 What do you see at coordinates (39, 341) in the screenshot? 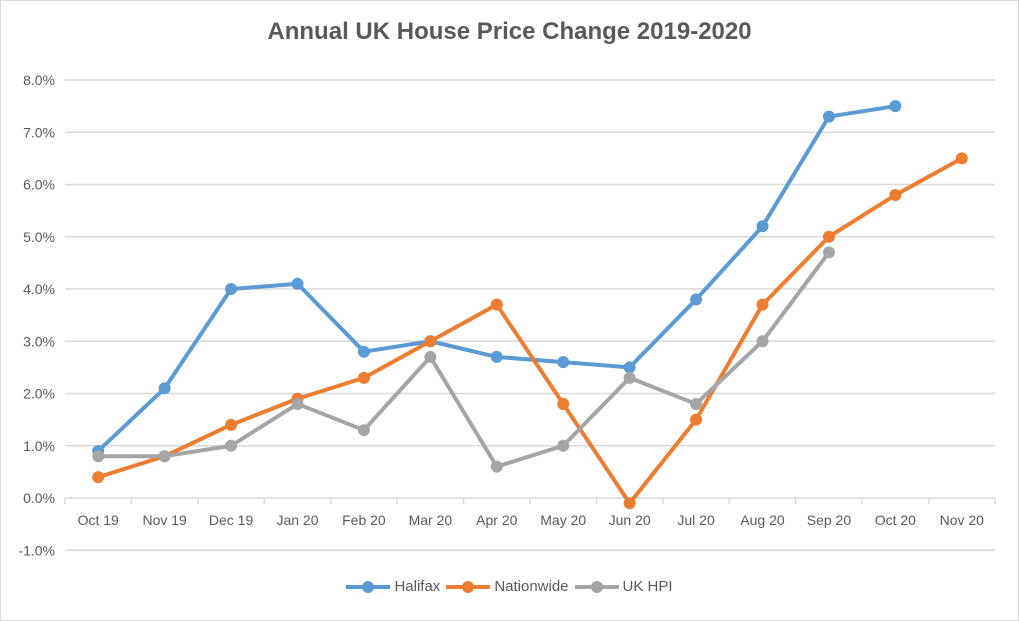
I see `y-tick-label: 3.0%` at bounding box center [39, 341].